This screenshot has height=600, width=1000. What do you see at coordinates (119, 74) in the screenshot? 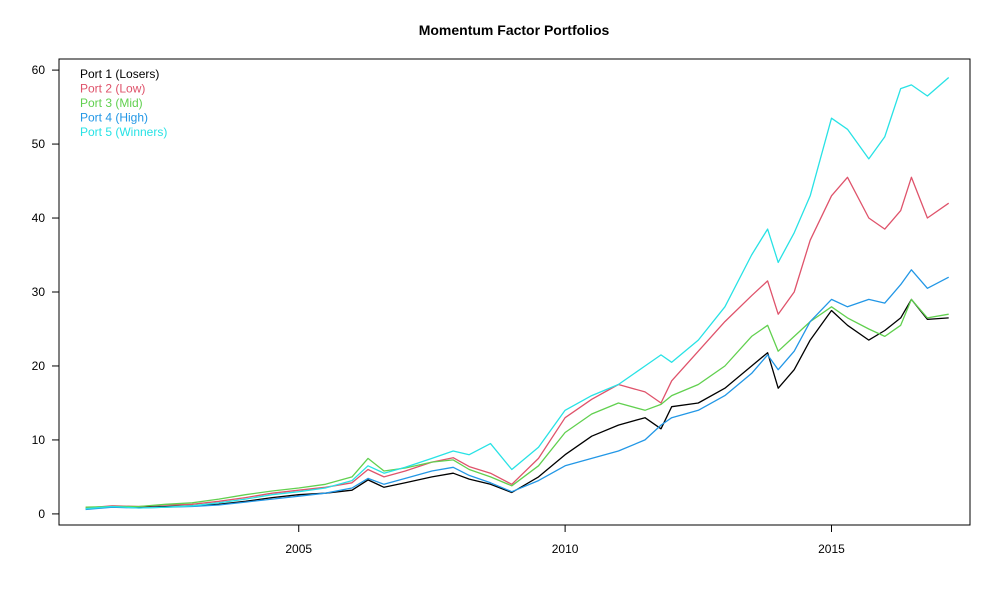
I see `legend-entry-port-1: Port 1 (Losers)` at bounding box center [119, 74].